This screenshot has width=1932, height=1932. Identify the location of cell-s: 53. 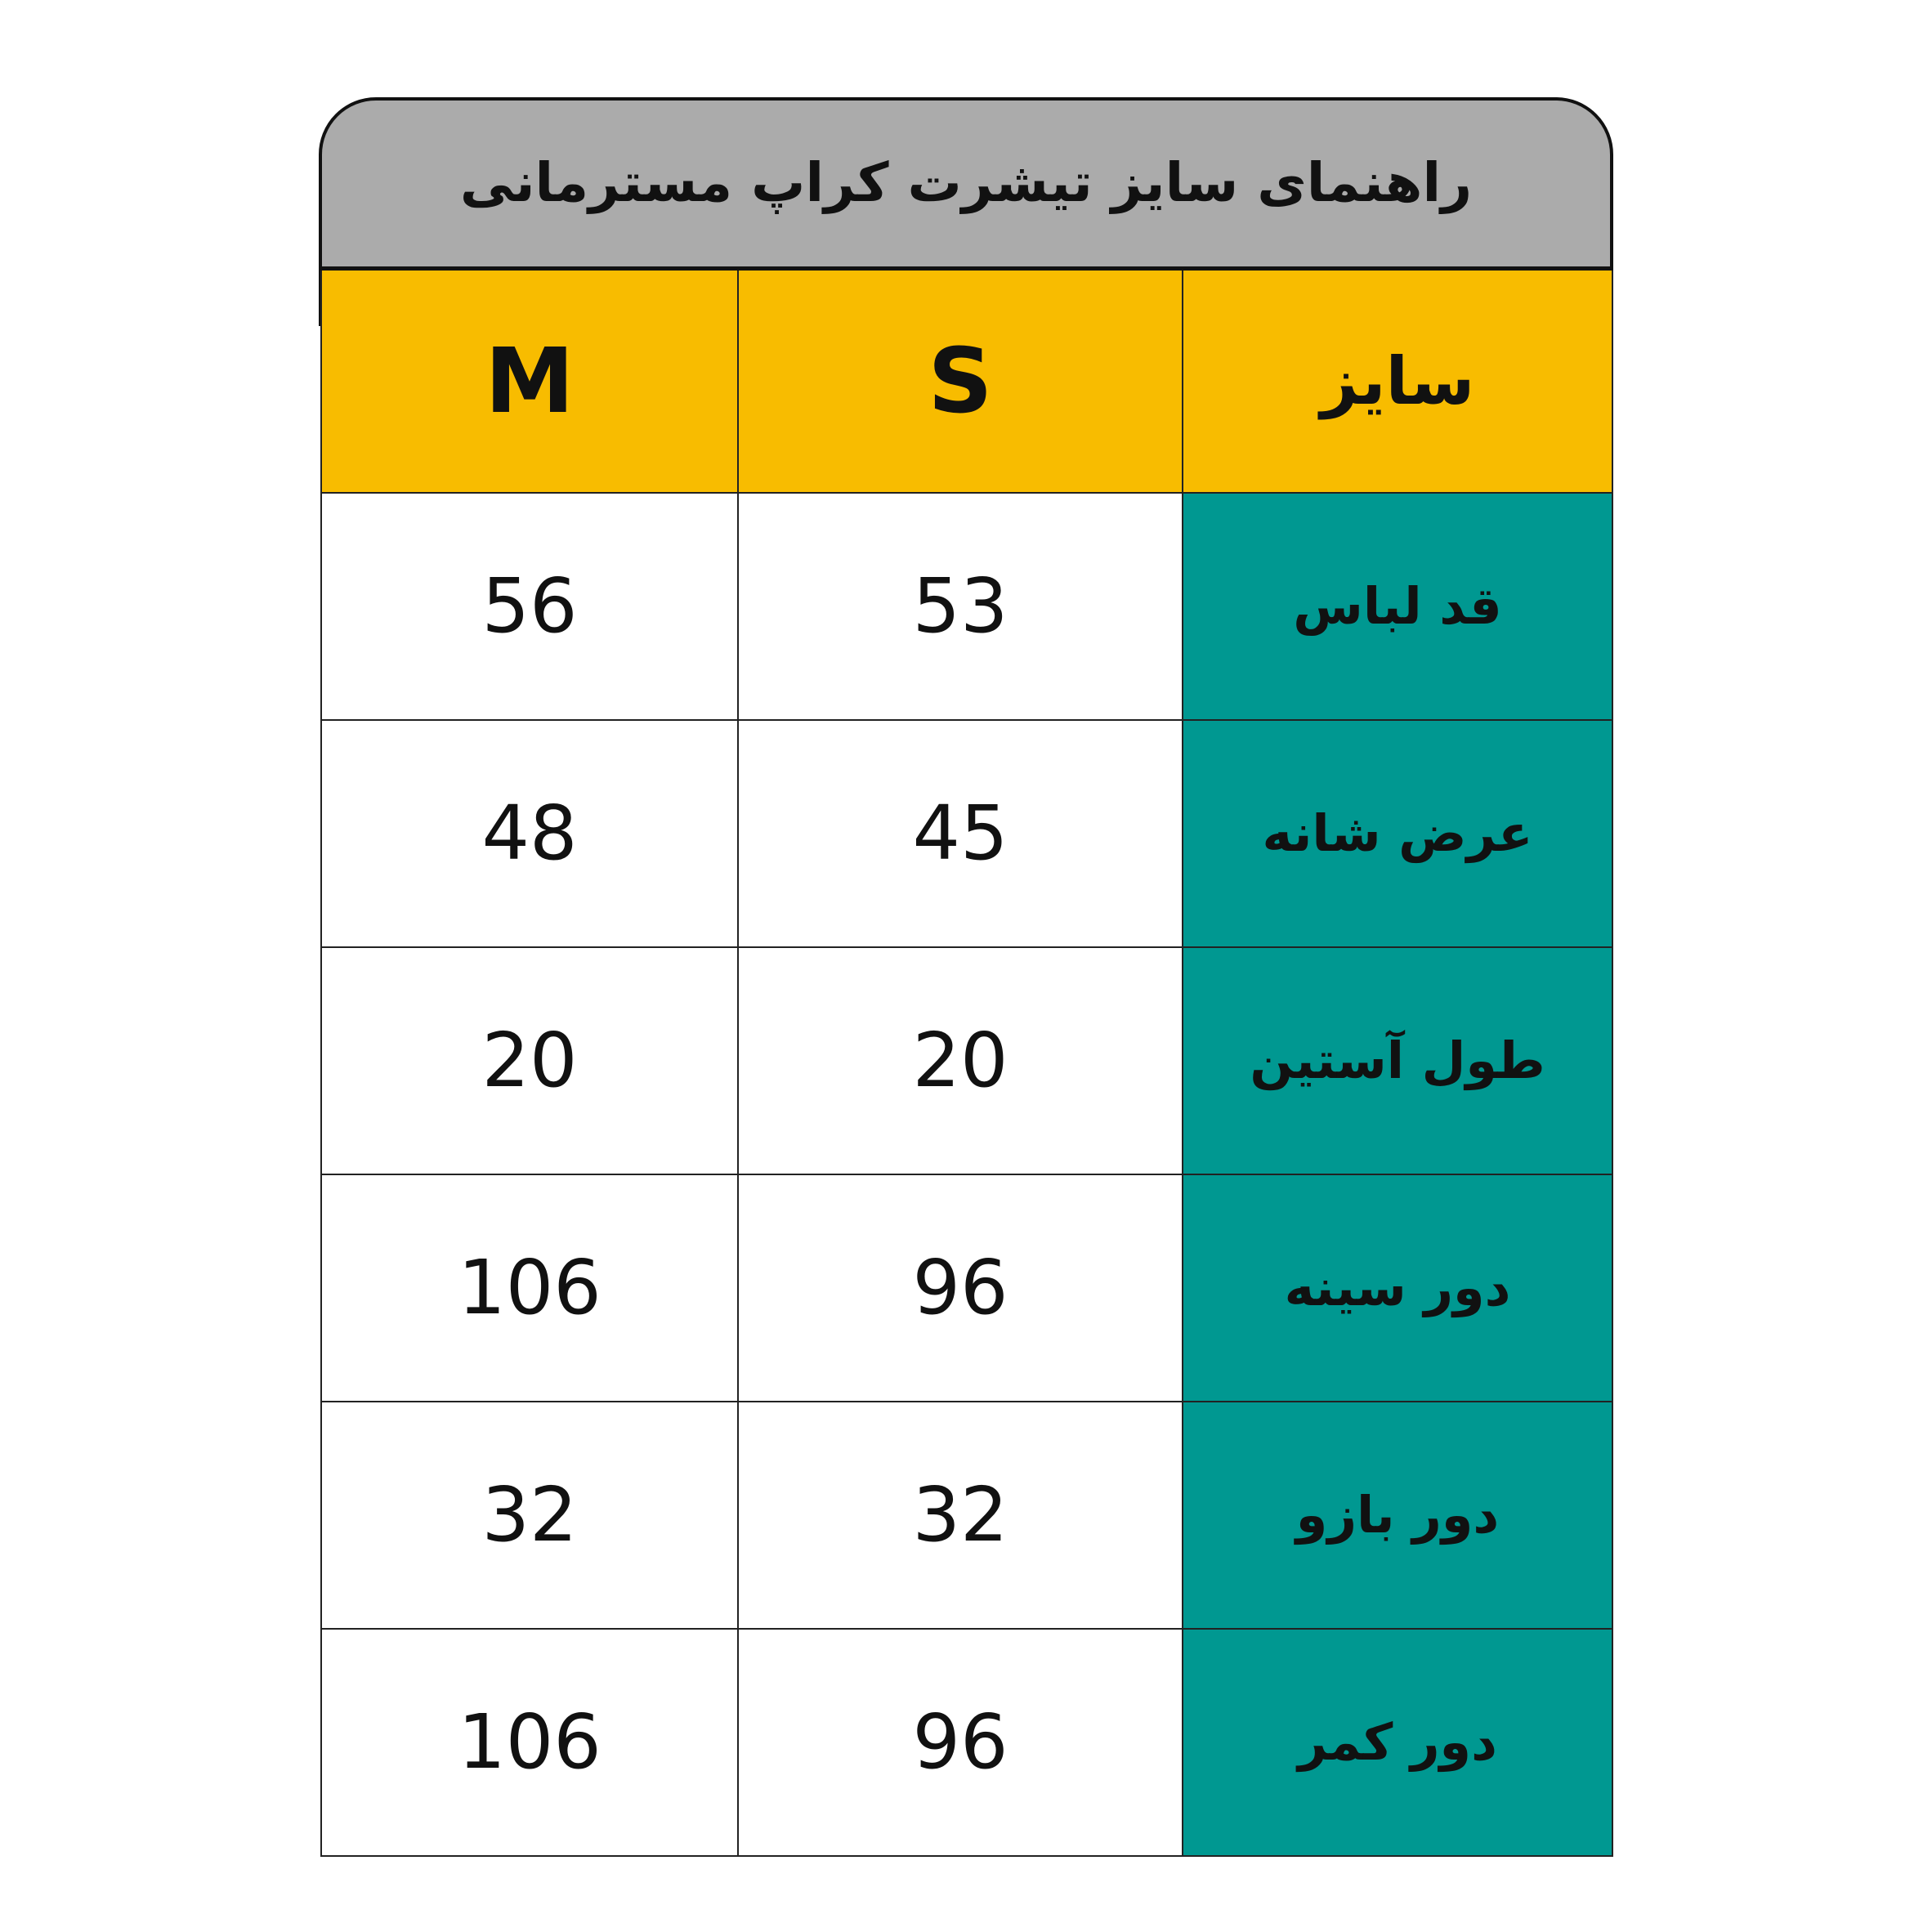
(960, 606).